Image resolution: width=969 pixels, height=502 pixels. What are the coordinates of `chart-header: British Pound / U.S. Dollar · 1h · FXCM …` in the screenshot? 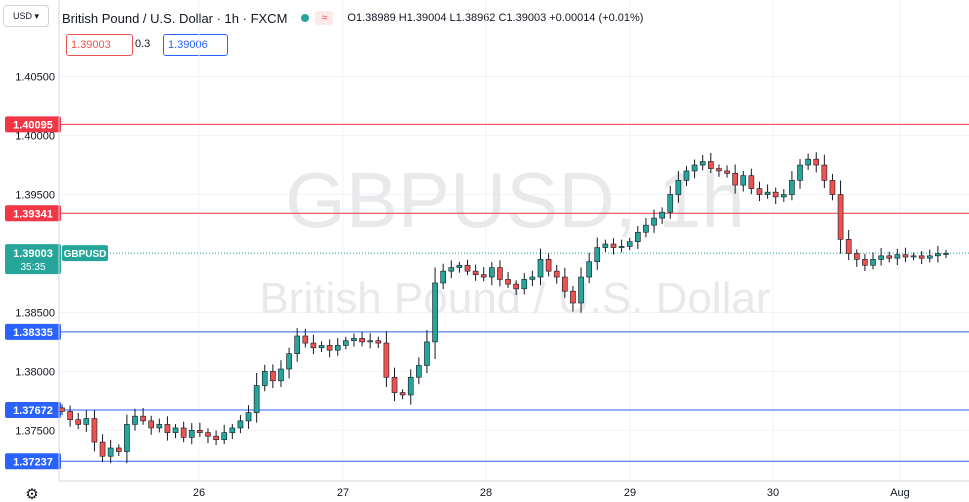 It's located at (352, 18).